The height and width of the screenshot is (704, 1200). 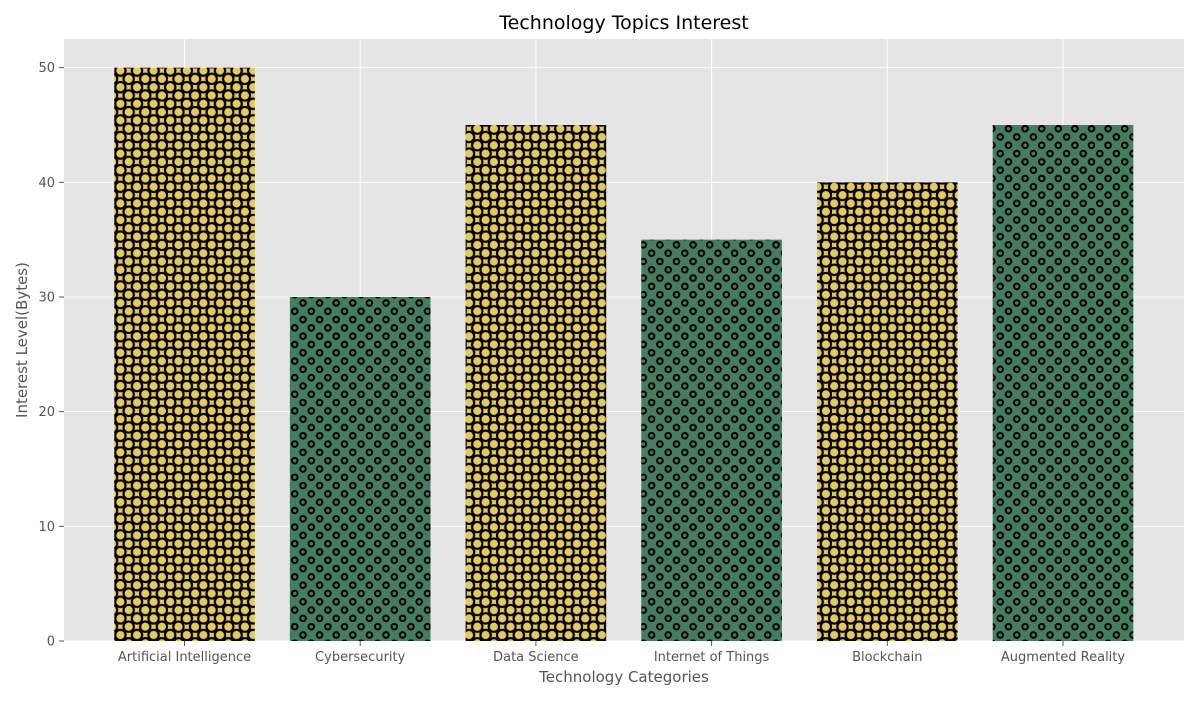 I want to click on y-tick-label: 10, so click(x=46, y=527).